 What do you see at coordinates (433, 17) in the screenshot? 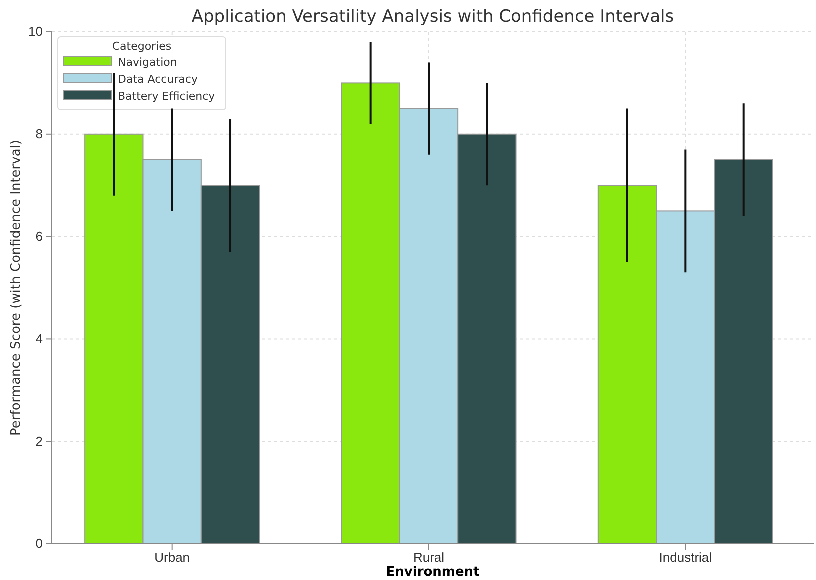
I see `chart-title: Application Versatility Analysis with Confidence Intervals` at bounding box center [433, 17].